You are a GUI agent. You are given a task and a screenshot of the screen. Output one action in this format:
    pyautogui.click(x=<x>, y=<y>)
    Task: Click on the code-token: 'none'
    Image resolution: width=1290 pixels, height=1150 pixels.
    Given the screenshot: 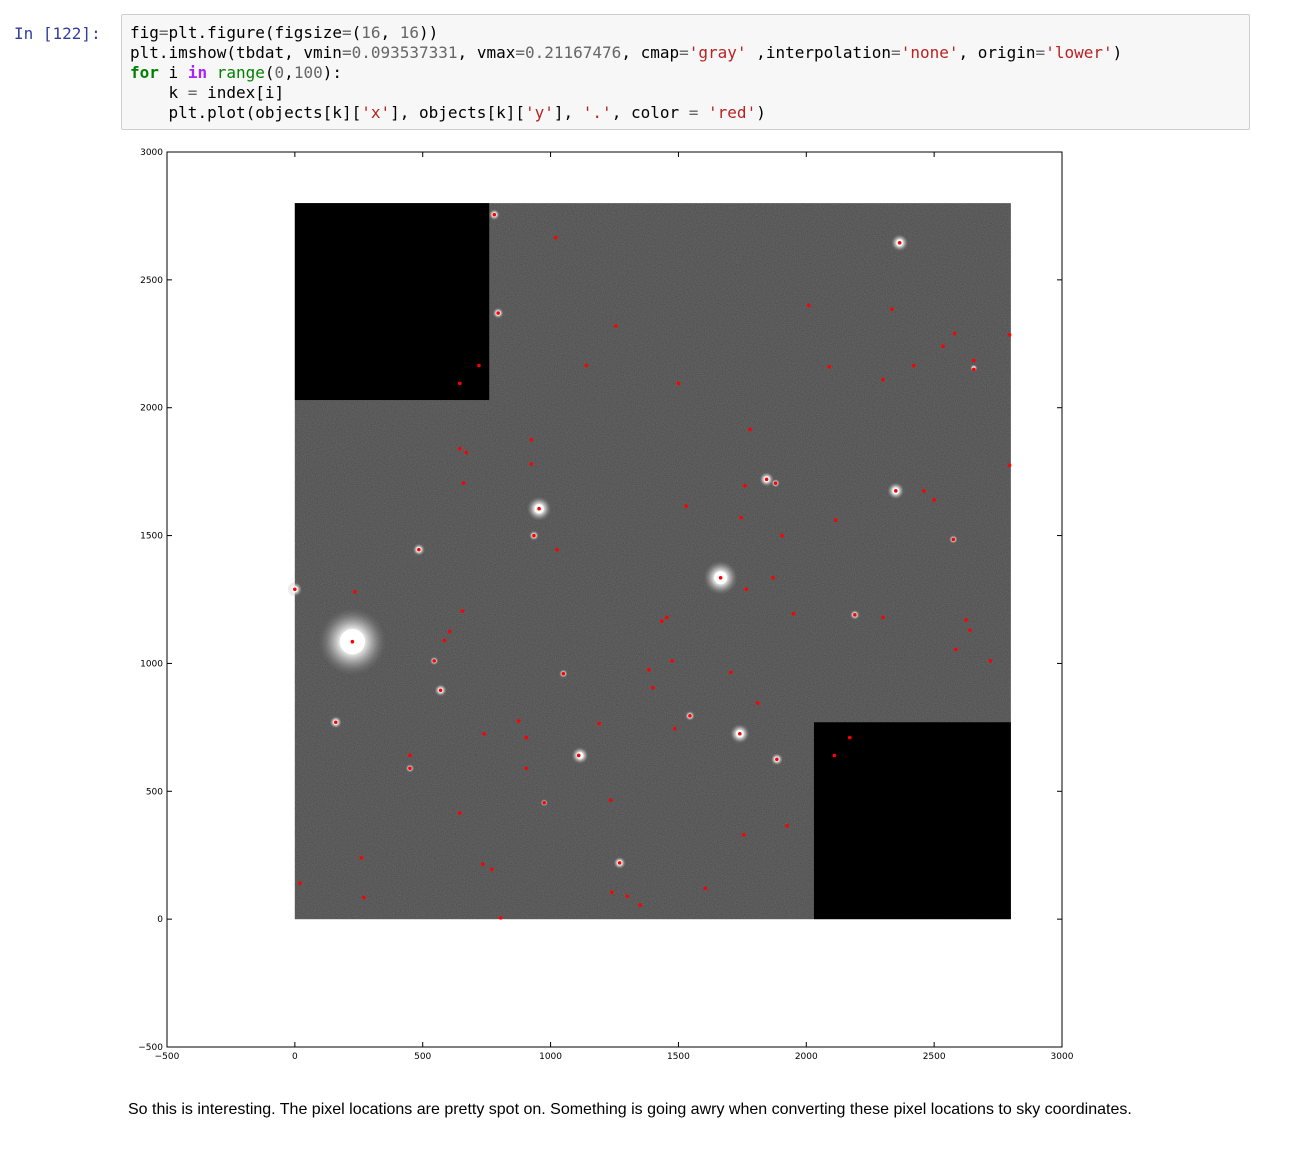 What is the action you would take?
    pyautogui.click(x=929, y=52)
    